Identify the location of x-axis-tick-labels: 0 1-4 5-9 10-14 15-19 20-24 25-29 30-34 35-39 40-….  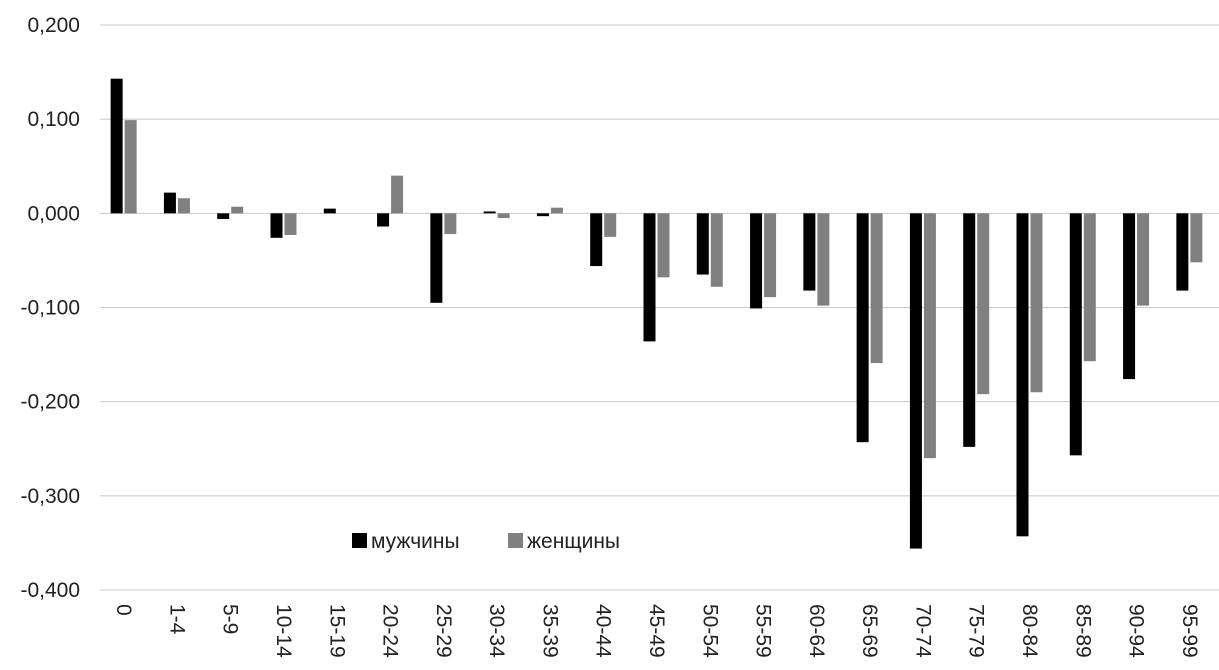
(656, 631).